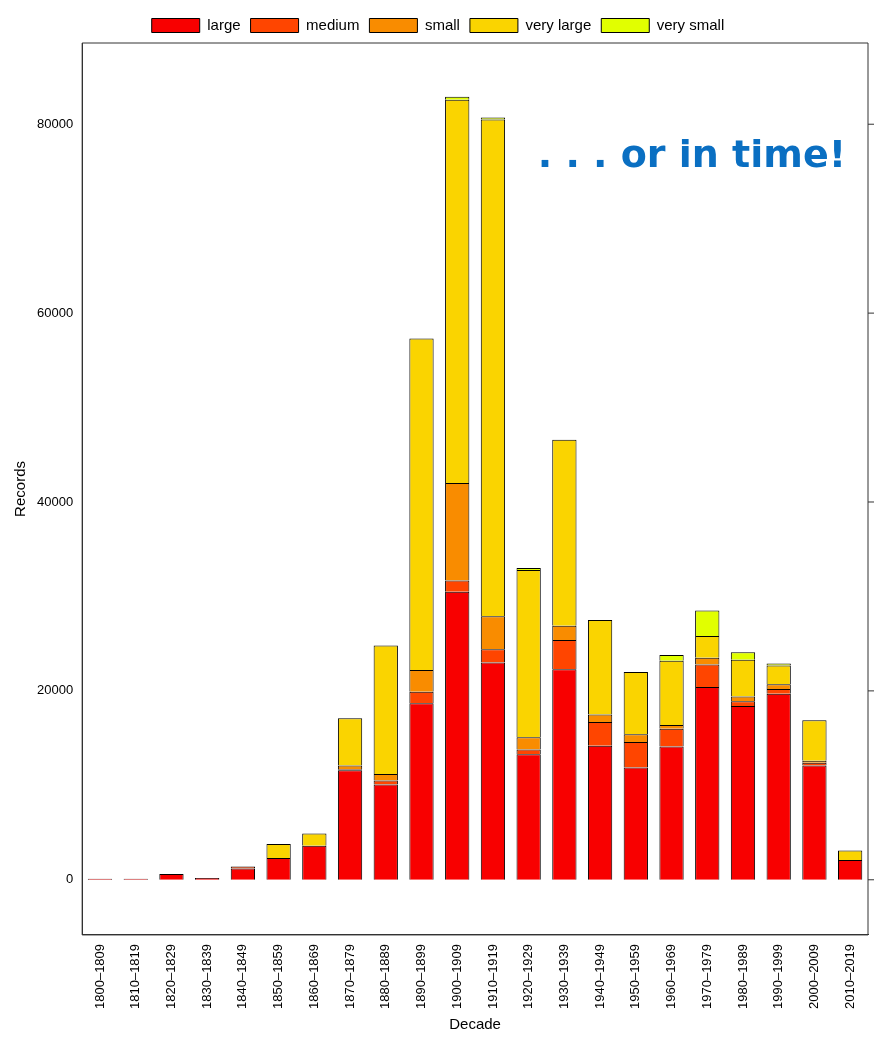 The height and width of the screenshot is (1046, 888). What do you see at coordinates (206, 976) in the screenshot?
I see `x-tick-label: 1830–1839` at bounding box center [206, 976].